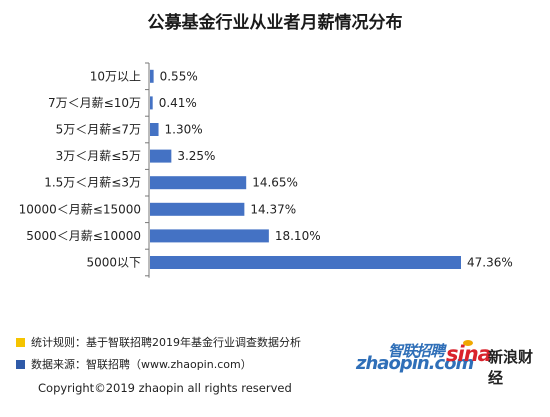  What do you see at coordinates (20, 342) in the screenshot?
I see `rule-swatch-icon` at bounding box center [20, 342].